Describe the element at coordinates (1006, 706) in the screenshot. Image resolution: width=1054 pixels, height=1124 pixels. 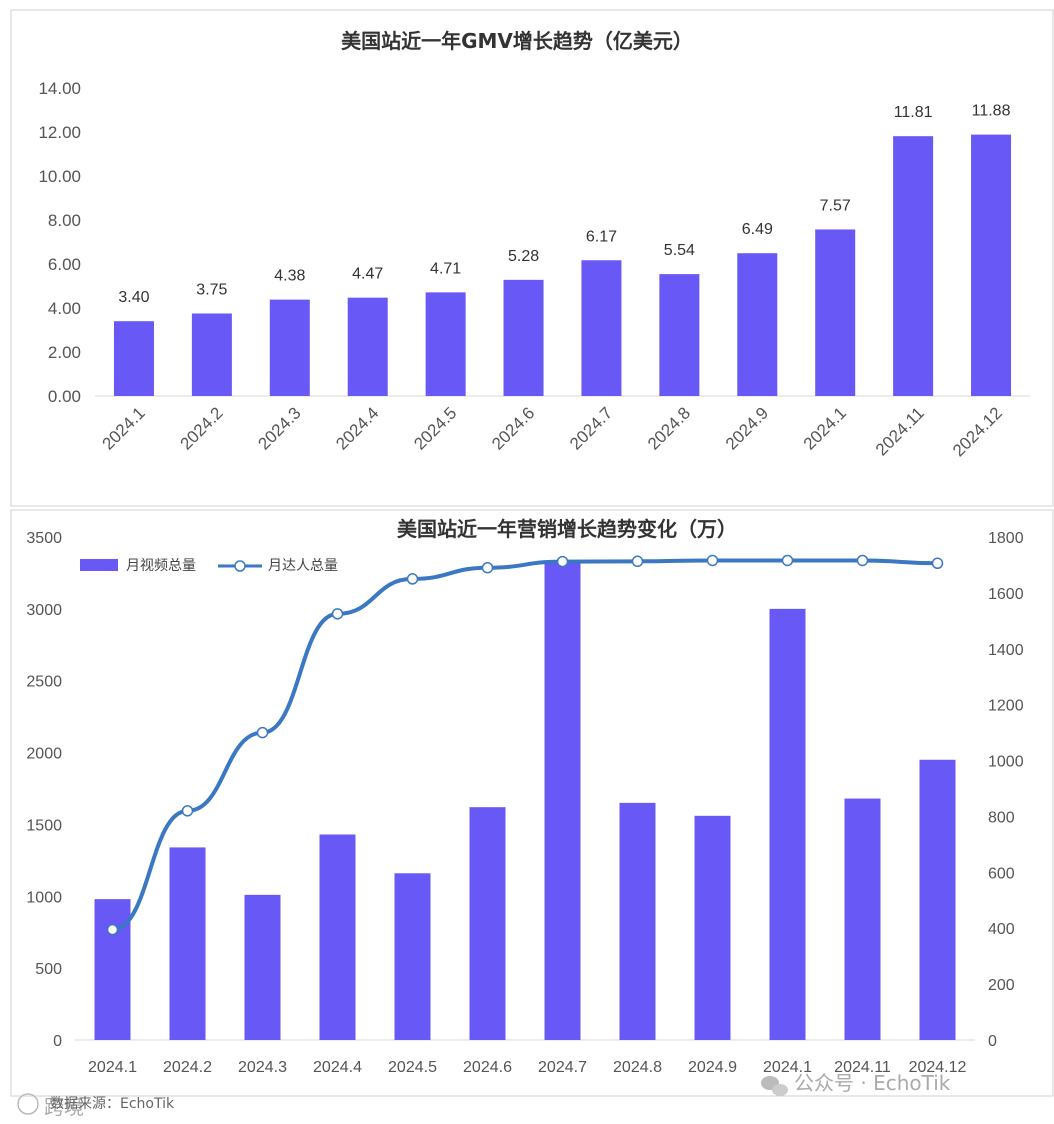
I see `chart2-right-y-tick-label: 1200` at that location.